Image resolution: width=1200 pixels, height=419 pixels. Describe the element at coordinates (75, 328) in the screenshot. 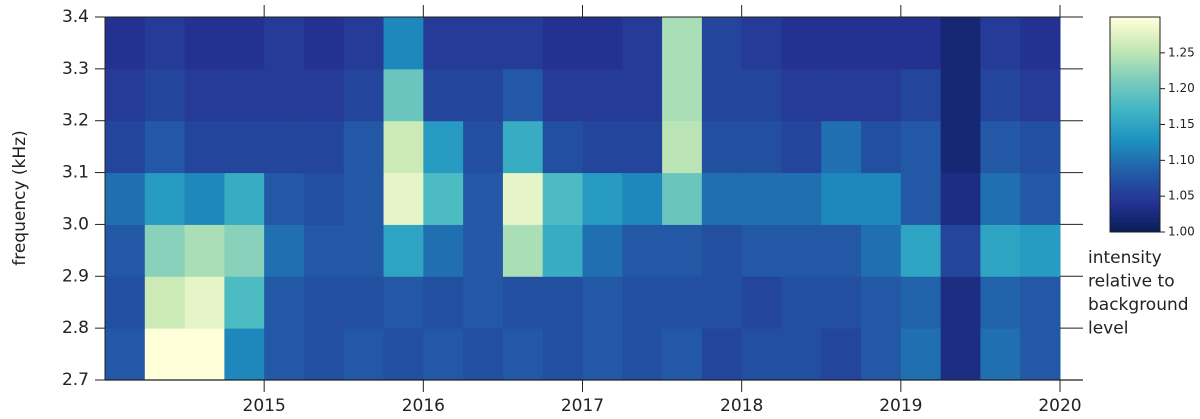

I see `y-tick-label: 2.8` at that location.